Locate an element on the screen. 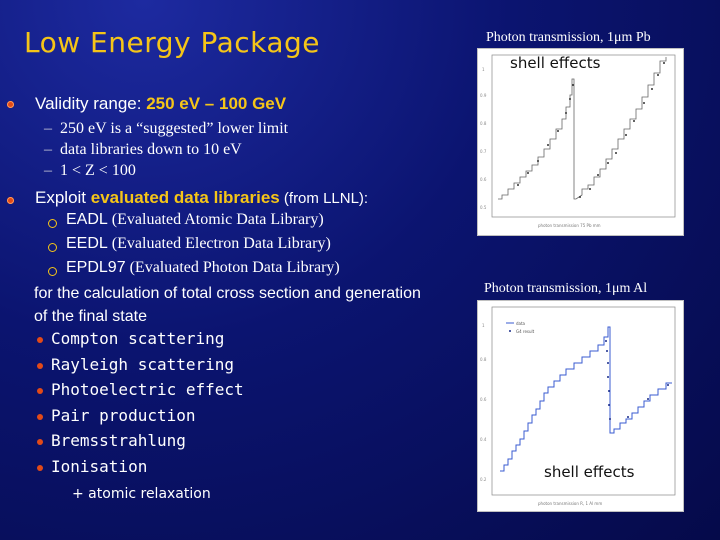  atomic-relaxation: + atomic relaxation is located at coordinates (141, 494).